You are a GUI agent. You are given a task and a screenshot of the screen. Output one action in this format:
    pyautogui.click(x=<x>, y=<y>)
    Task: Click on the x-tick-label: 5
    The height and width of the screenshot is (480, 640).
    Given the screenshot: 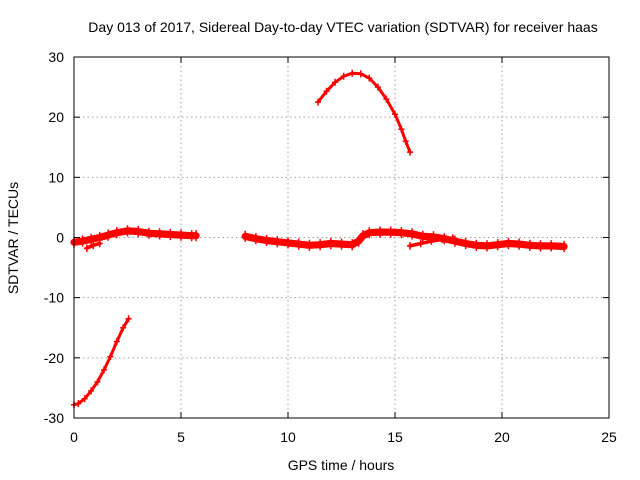 What is the action you would take?
    pyautogui.click(x=181, y=437)
    